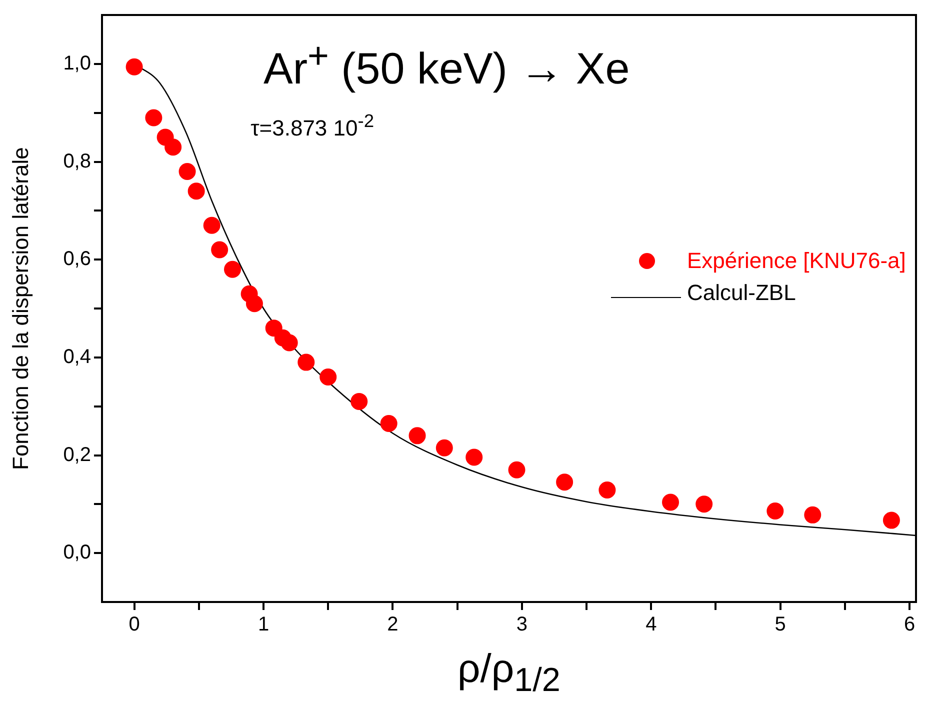 Image resolution: width=925 pixels, height=714 pixels. Describe the element at coordinates (77, 357) in the screenshot. I see `y-tick-label: 0,4` at that location.